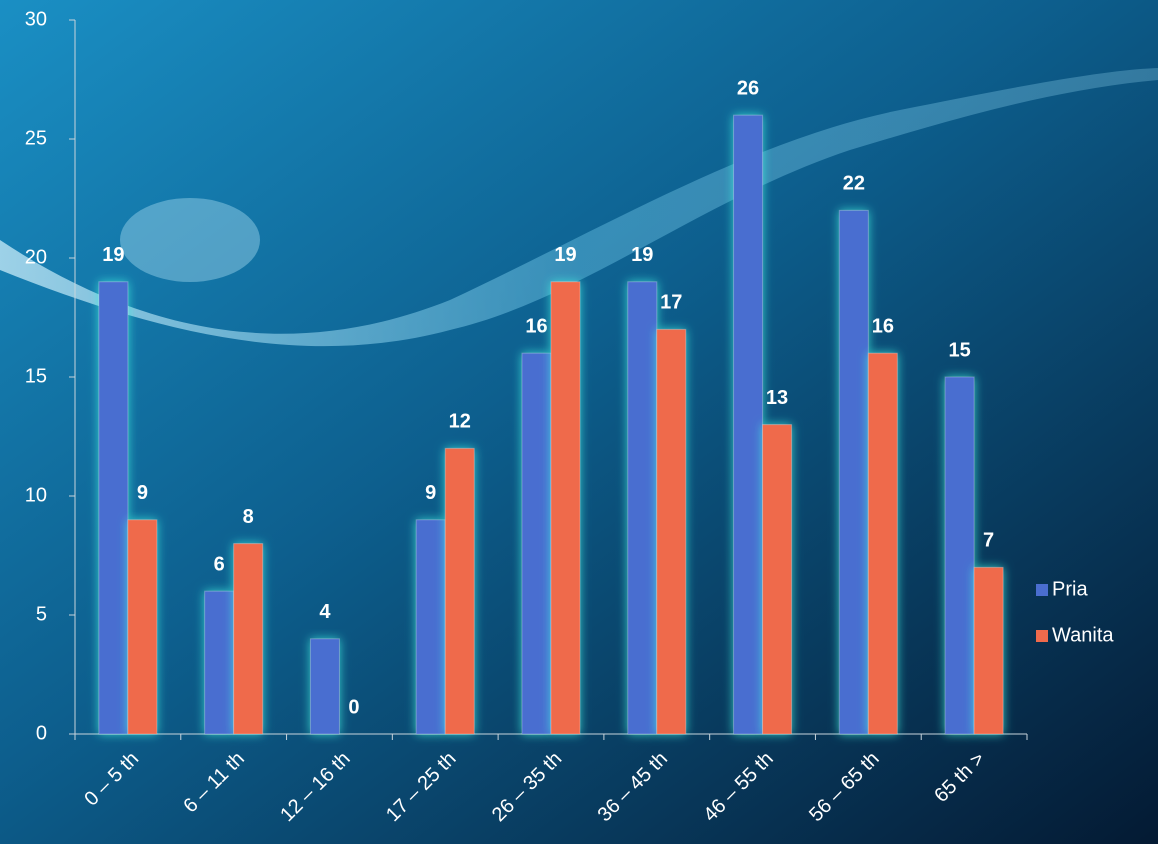 The width and height of the screenshot is (1158, 849). I want to click on value-label: 15, so click(959, 350).